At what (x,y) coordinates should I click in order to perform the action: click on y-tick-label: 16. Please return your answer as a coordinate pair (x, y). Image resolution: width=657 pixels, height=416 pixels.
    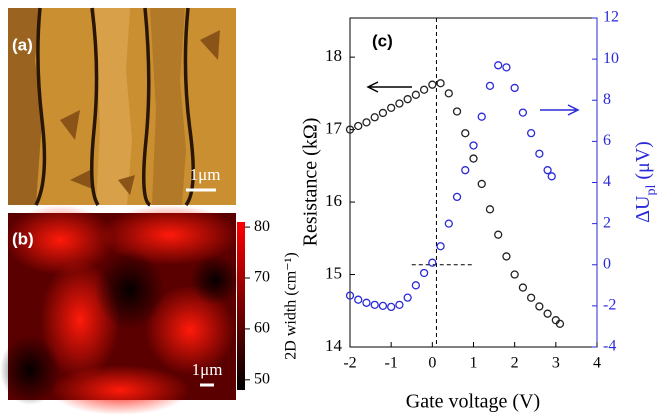
    Looking at the image, I should click on (333, 200).